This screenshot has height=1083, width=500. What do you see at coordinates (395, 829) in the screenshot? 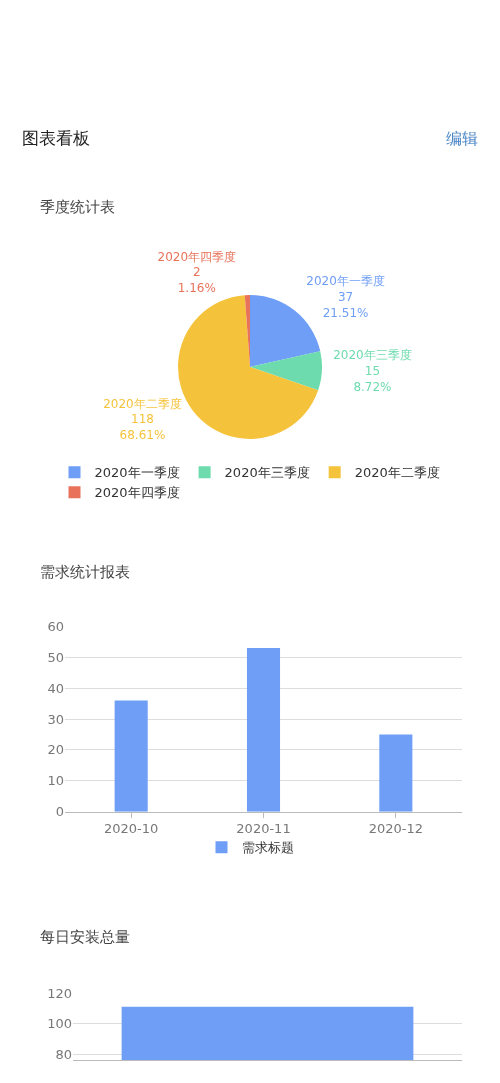
I see `x-tick-label: 2020-12` at bounding box center [395, 829].